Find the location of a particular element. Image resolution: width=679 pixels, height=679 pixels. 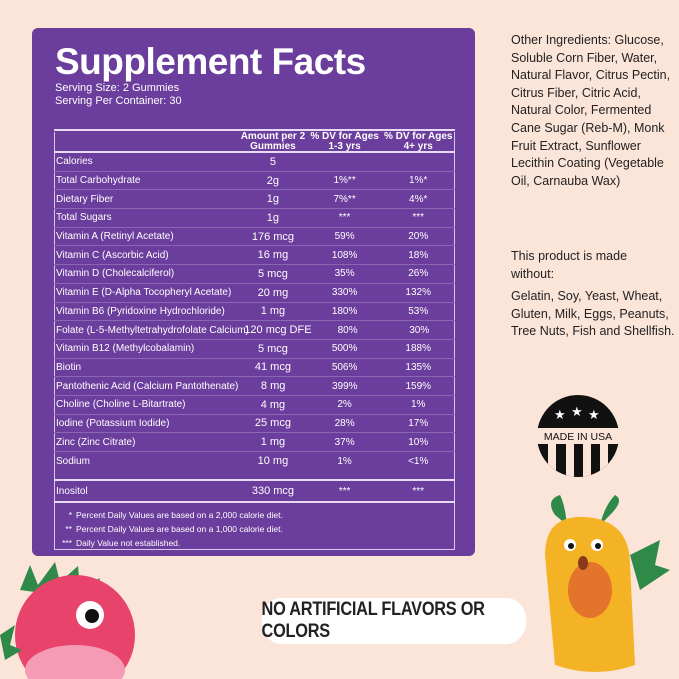

dv-ages-4-plus: 30% is located at coordinates (419, 330).